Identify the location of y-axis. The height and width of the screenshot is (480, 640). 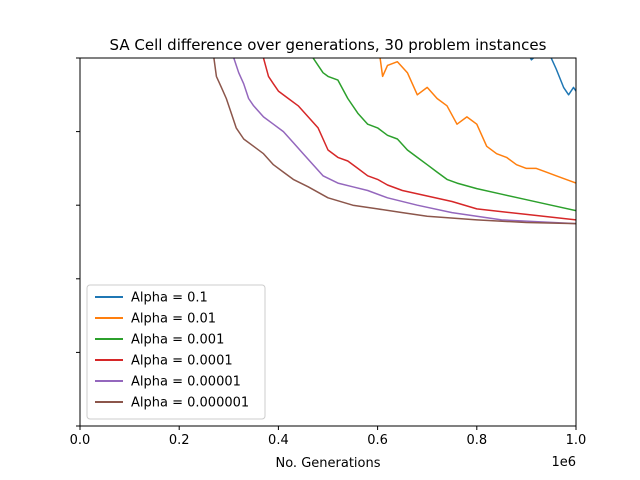
(78, 242).